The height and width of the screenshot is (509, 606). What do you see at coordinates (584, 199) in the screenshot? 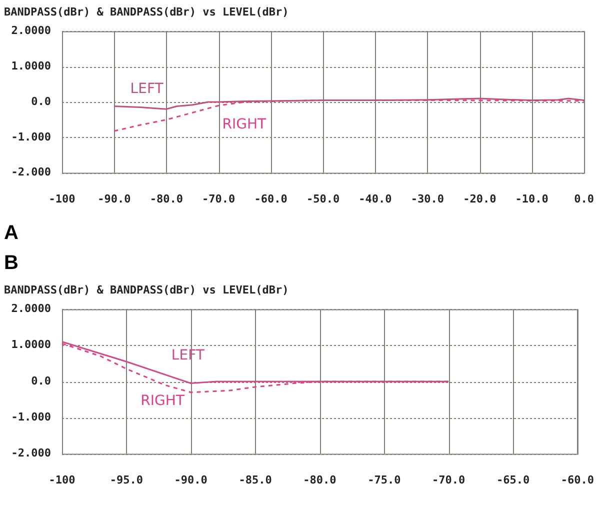
I see `x-tick-label: 0.0` at bounding box center [584, 199].